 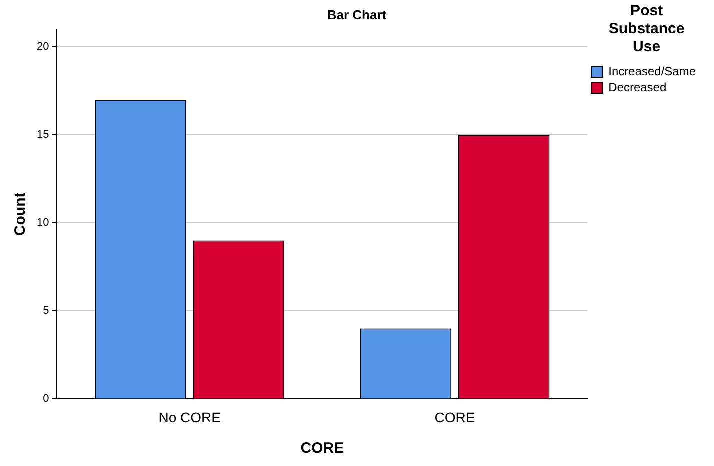 What do you see at coordinates (357, 14) in the screenshot?
I see `chart-title: Bar Chart` at bounding box center [357, 14].